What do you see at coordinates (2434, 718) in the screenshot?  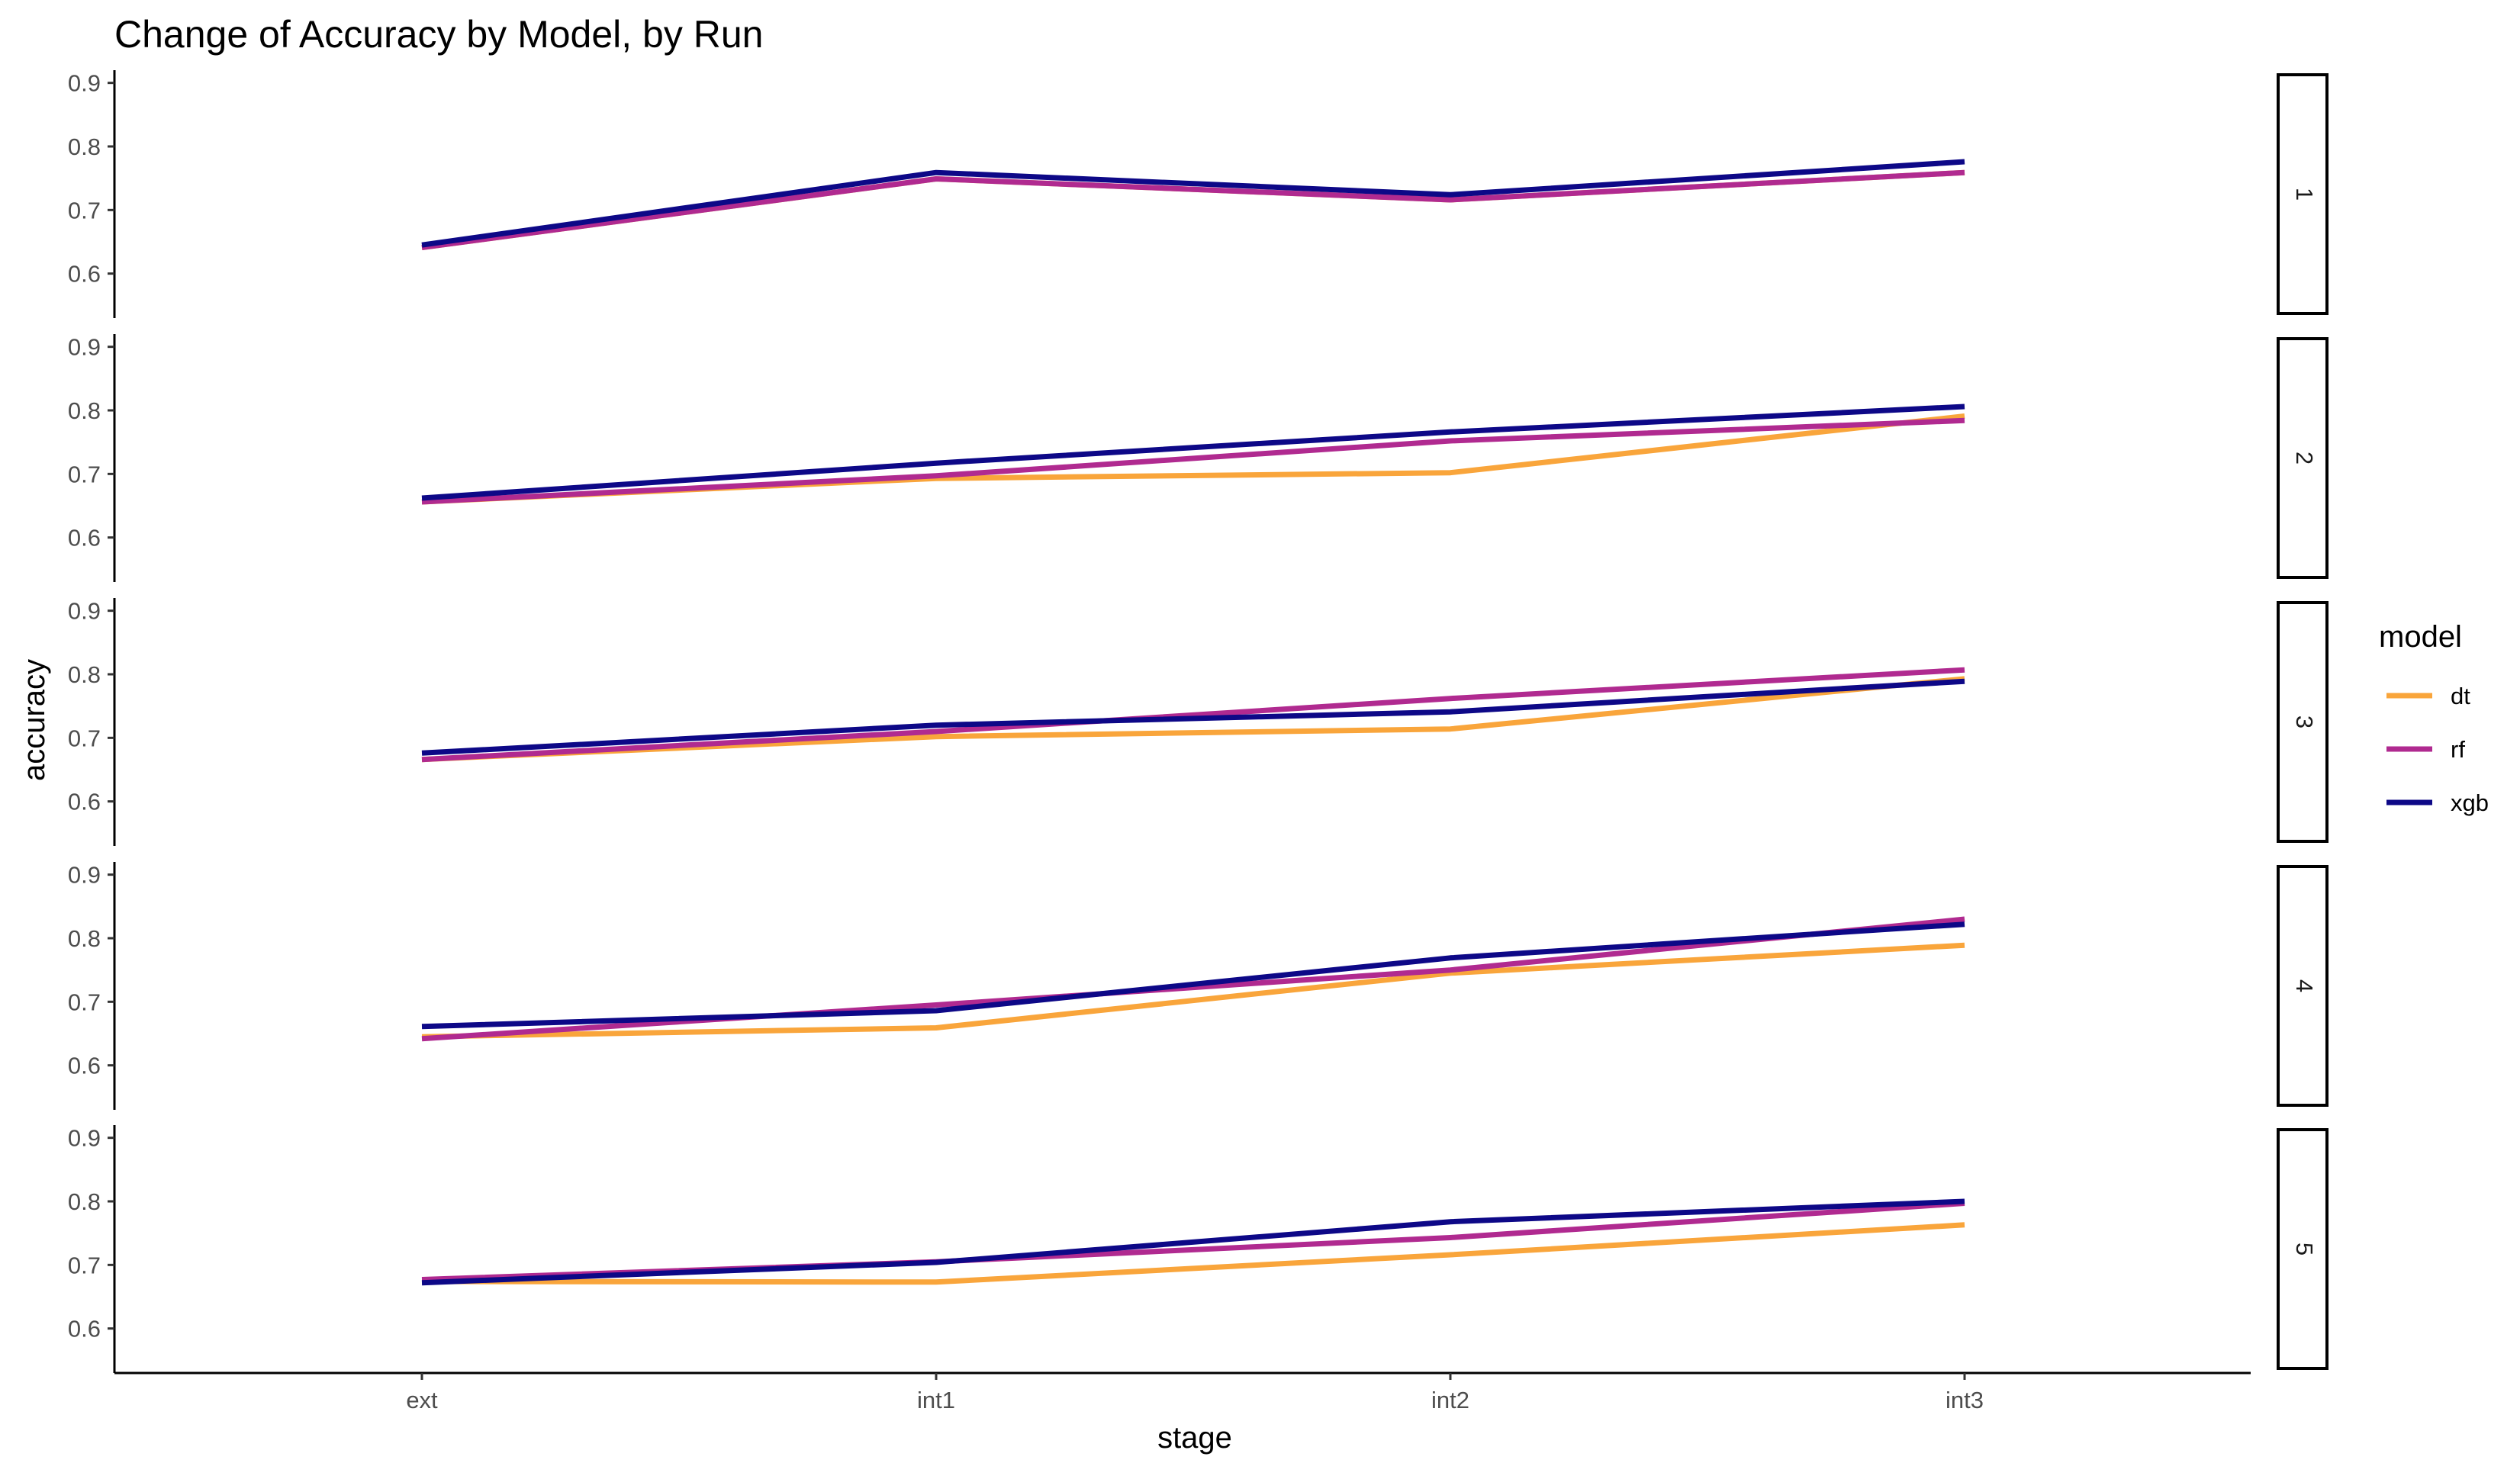 I see `legend: model dt rf xgb` at bounding box center [2434, 718].